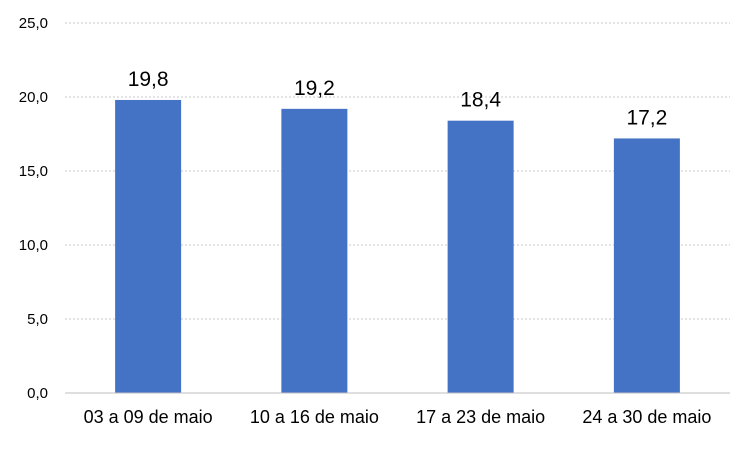  I want to click on y-tick-label: 20,0, so click(33, 97).